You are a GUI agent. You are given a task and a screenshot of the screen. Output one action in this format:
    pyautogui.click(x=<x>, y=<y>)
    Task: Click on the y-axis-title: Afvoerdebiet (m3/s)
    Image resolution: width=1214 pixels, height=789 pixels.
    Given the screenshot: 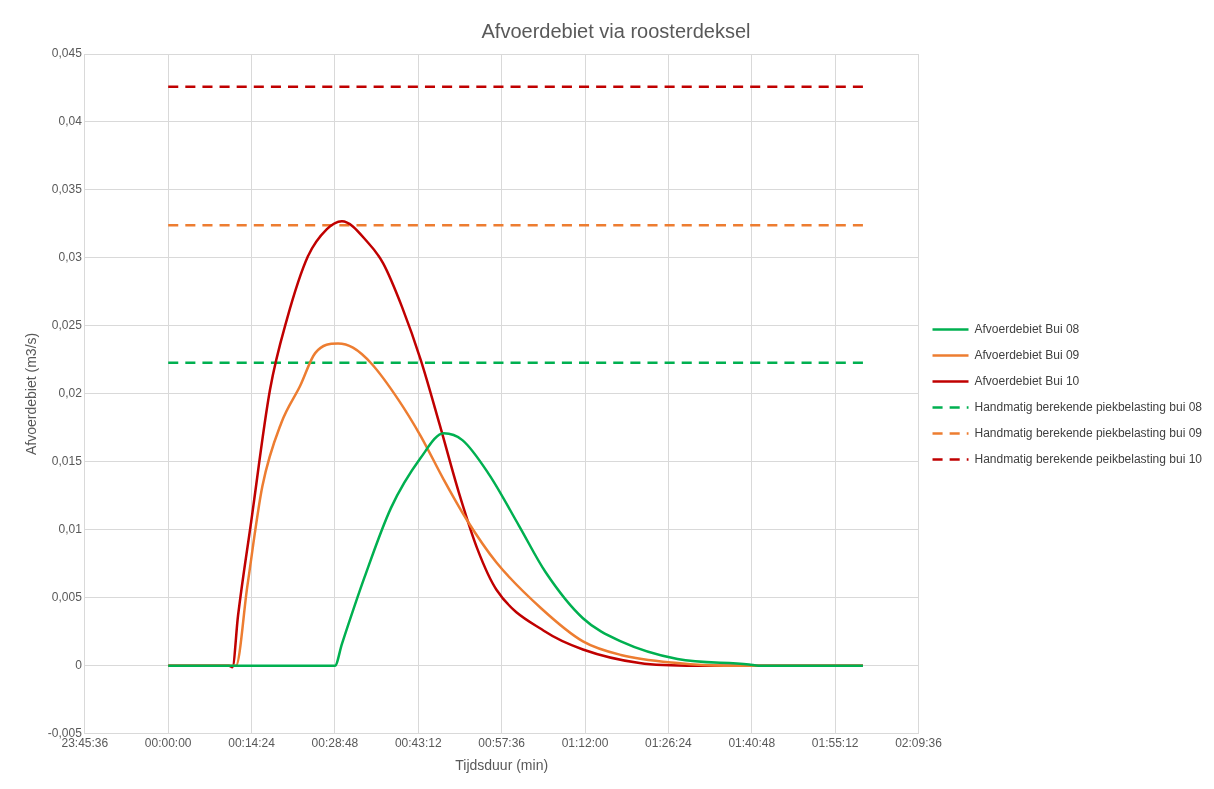 What is the action you would take?
    pyautogui.click(x=31, y=393)
    